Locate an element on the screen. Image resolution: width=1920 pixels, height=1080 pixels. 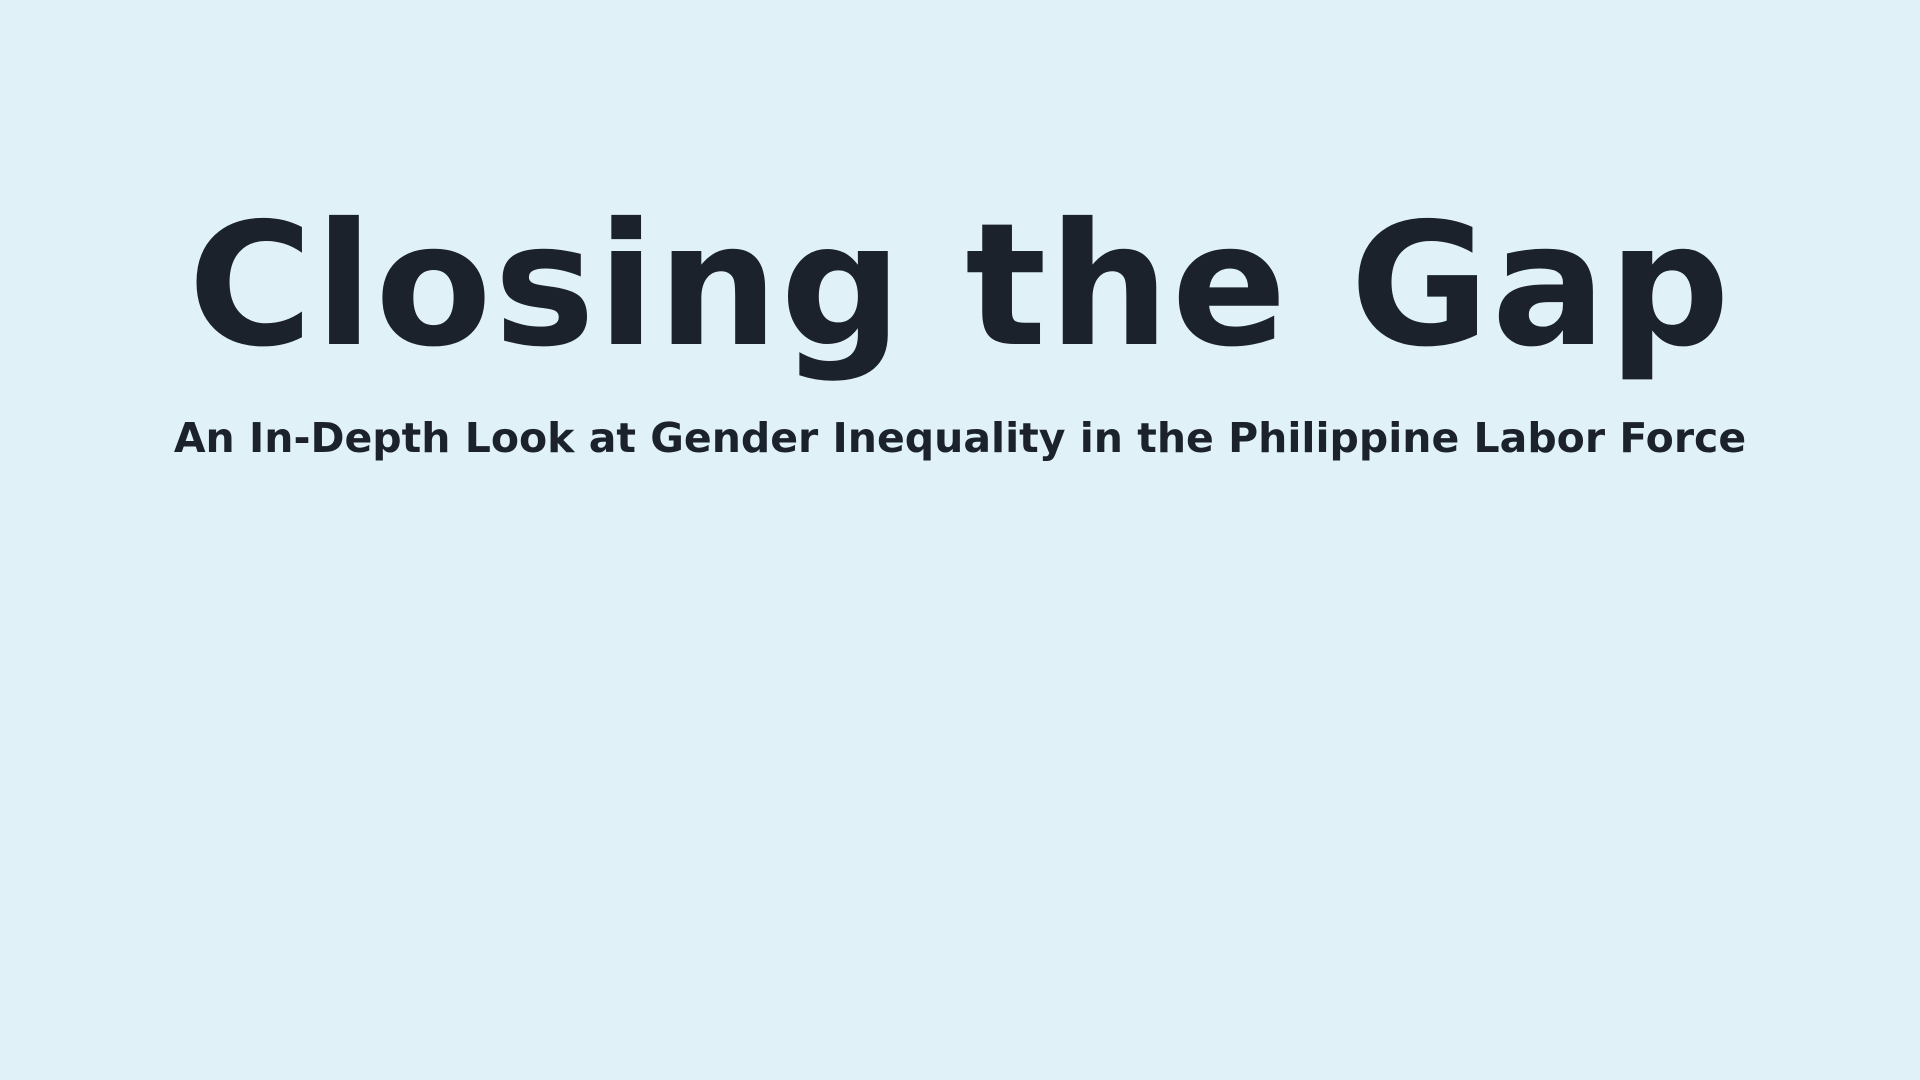
slide-title: Closing the Gap is located at coordinates (960, 286).